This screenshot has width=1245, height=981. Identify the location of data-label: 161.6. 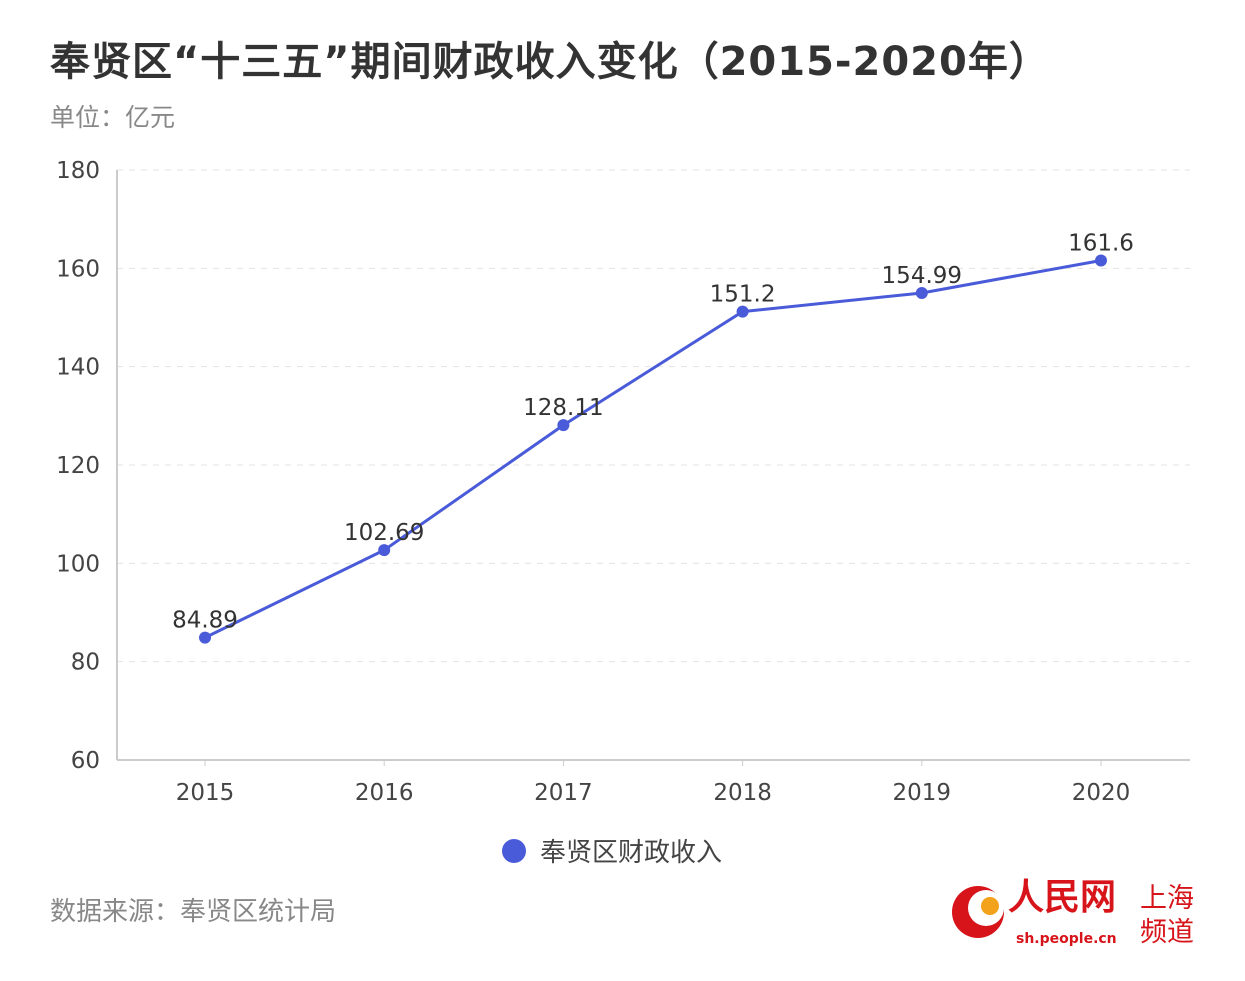
(1101, 243).